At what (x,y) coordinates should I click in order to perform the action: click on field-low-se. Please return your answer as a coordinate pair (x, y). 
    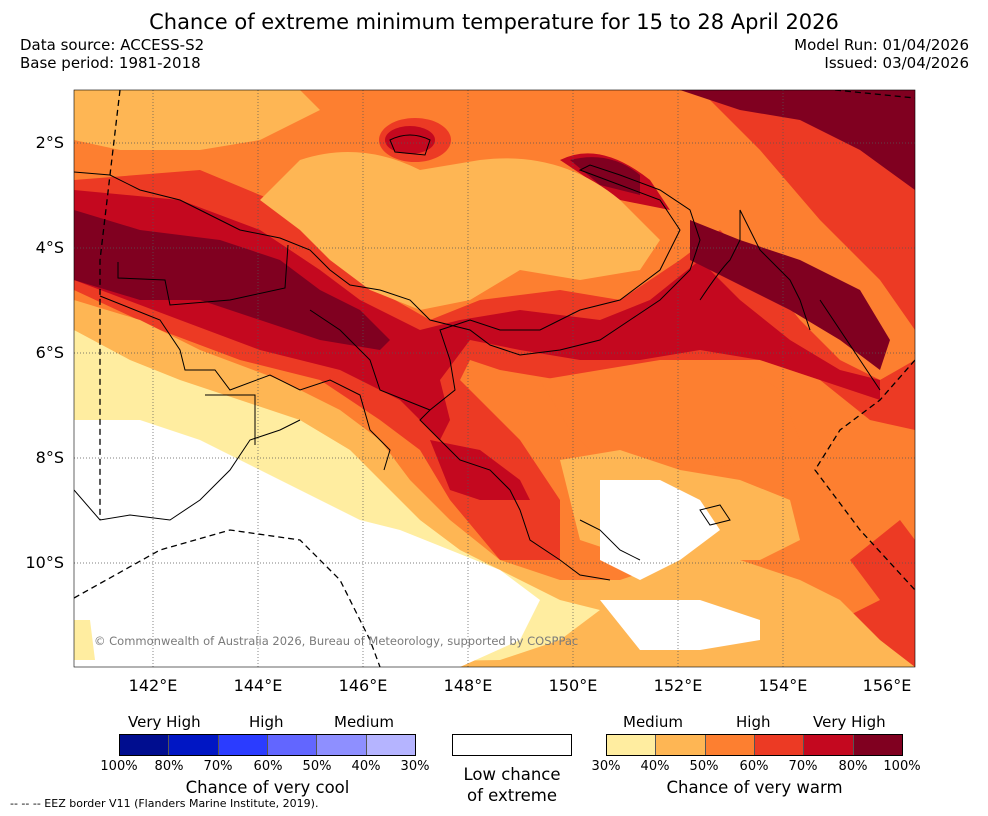
    Looking at the image, I should click on (680, 625).